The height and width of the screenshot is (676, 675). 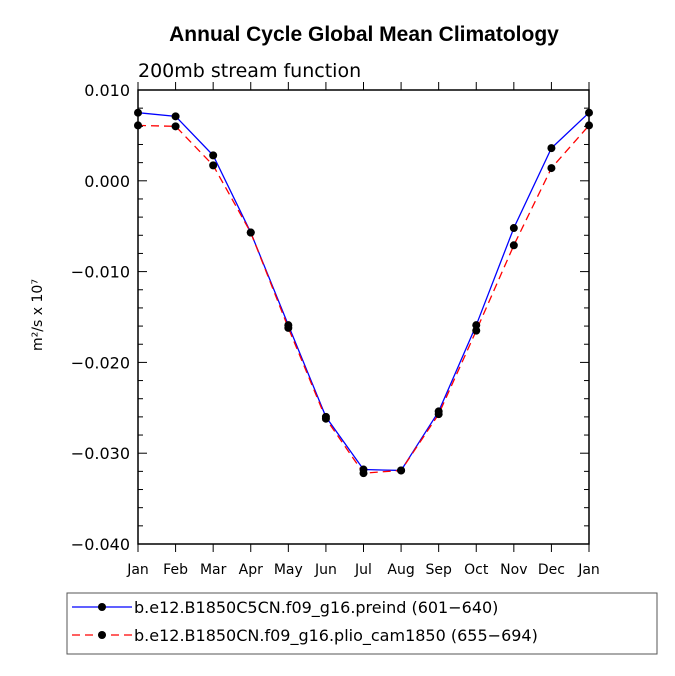 What do you see at coordinates (476, 570) in the screenshot?
I see `x-tick-label: Oct` at bounding box center [476, 570].